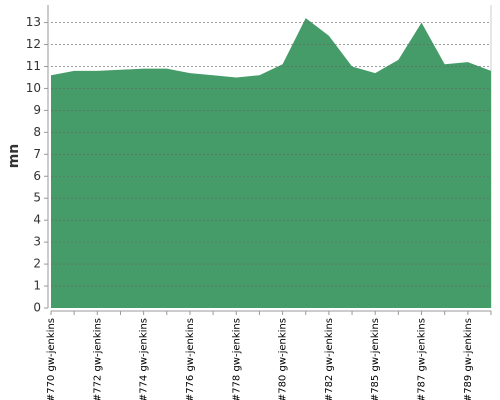 The height and width of the screenshot is (400, 500). I want to click on y-tick-label: 7, so click(37, 154).